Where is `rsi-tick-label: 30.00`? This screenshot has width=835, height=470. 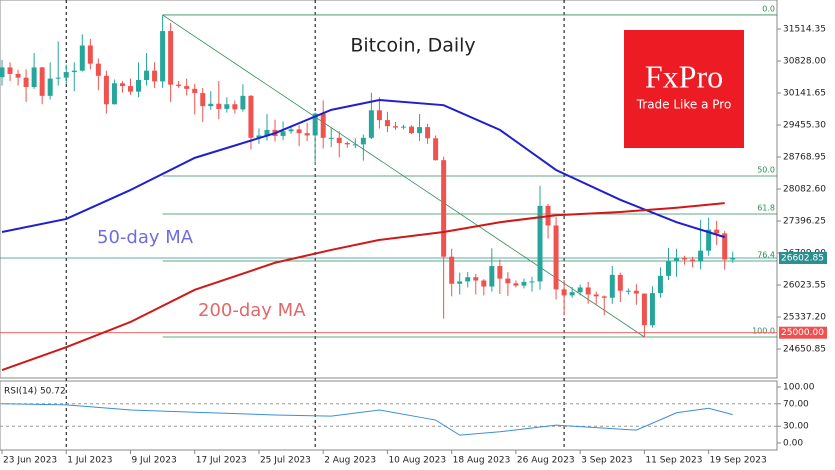
rsi-tick-label: 30.00 is located at coordinates (796, 427).